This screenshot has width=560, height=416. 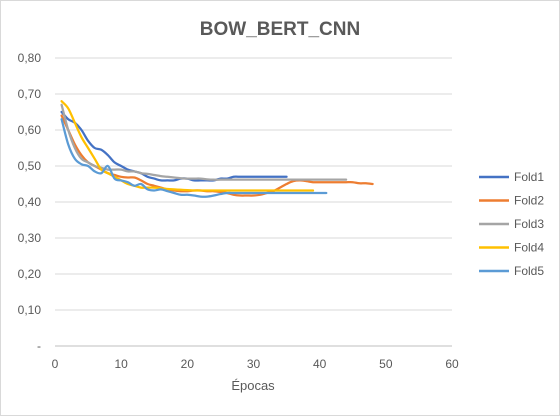 I want to click on series-line-fold3, so click(x=204, y=142).